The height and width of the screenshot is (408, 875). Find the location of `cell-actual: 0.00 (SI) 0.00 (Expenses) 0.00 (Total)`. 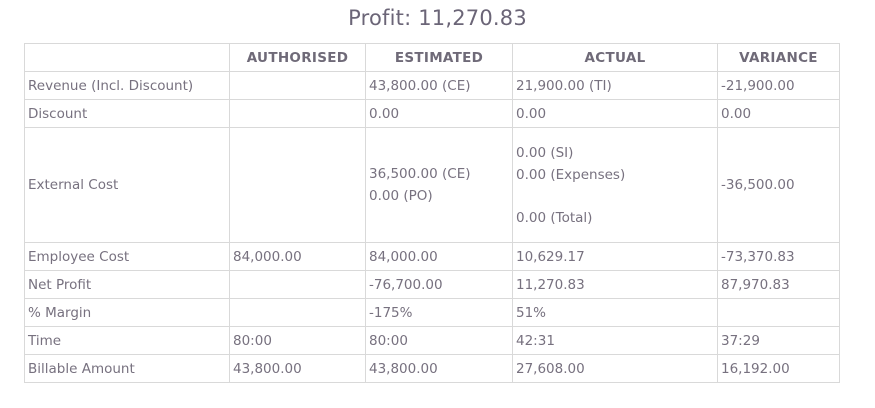

cell-actual: 0.00 (SI) 0.00 (Expenses) 0.00 (Total) is located at coordinates (615, 185).